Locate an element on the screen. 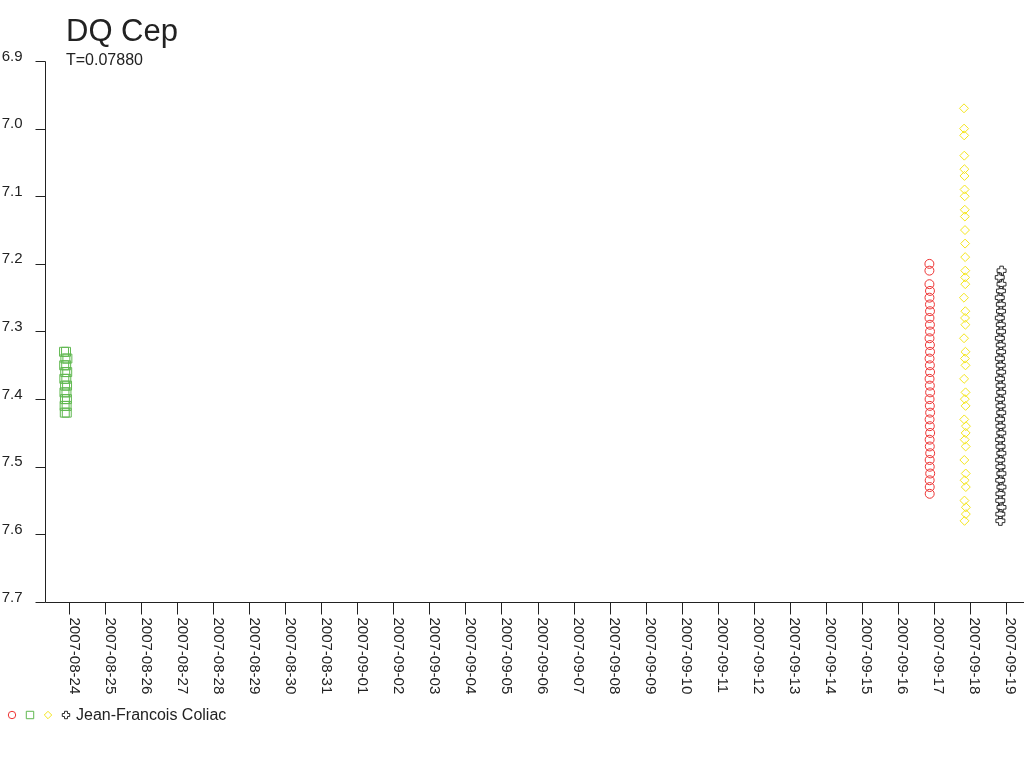 The width and height of the screenshot is (1024, 768). y-tick-label: 7.3 is located at coordinates (12, 325).